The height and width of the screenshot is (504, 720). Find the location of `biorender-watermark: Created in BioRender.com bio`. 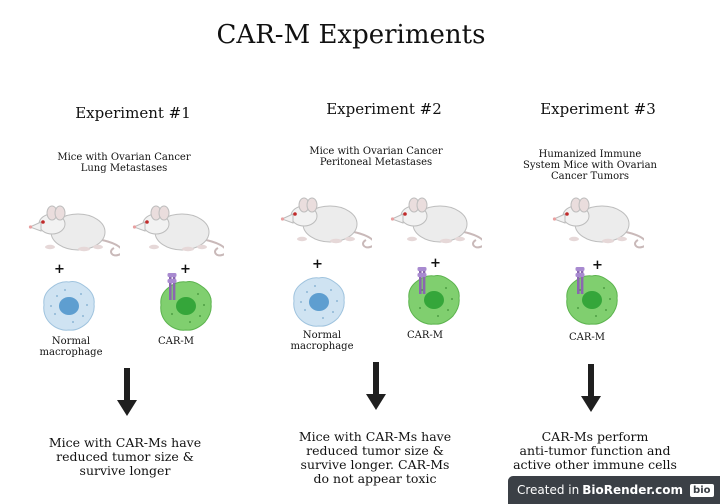

biorender-watermark: Created in BioRender.com bio is located at coordinates (614, 490).